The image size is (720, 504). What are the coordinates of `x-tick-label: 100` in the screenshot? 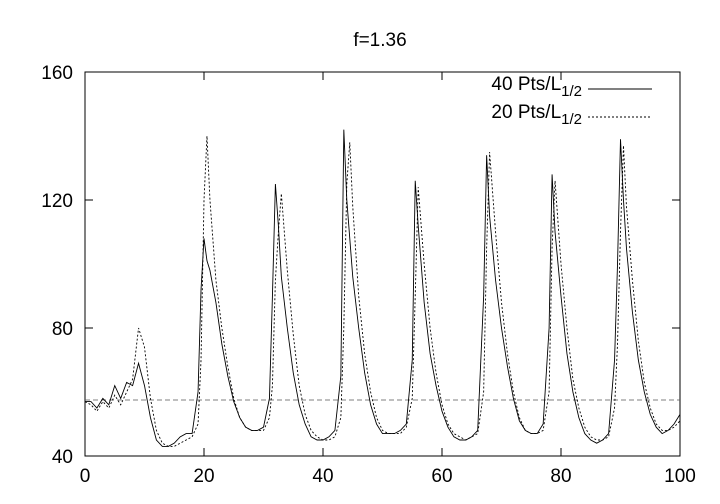 It's located at (680, 476).